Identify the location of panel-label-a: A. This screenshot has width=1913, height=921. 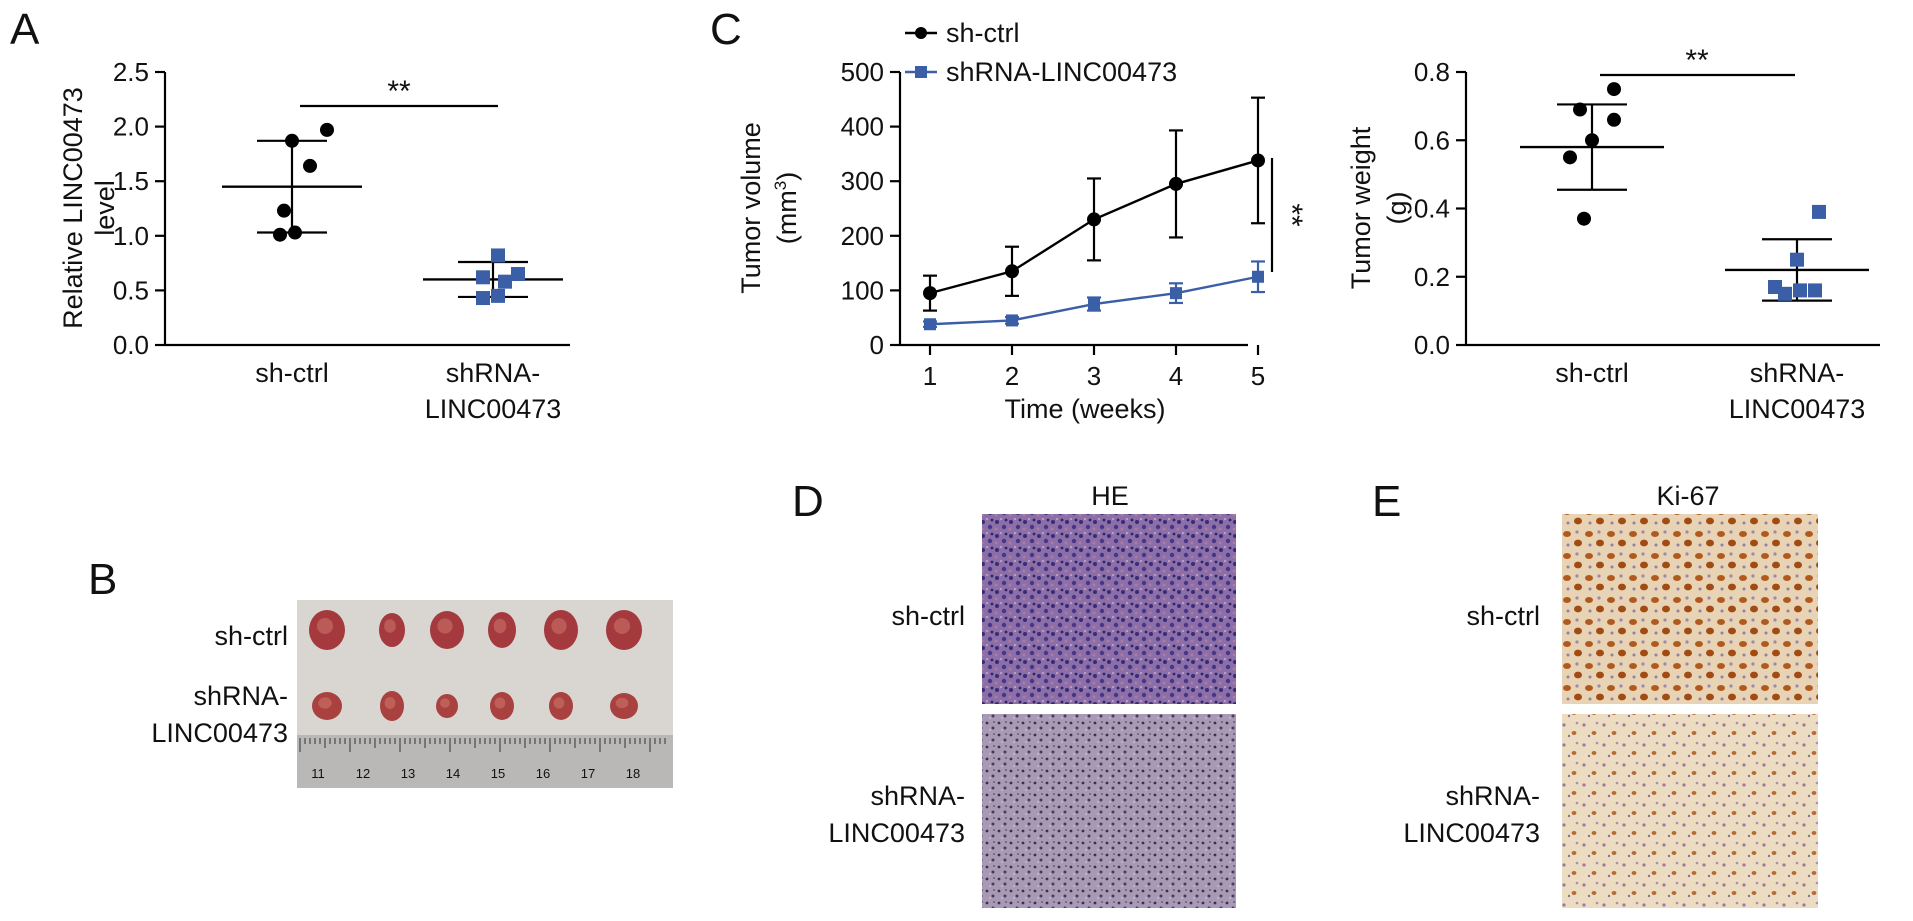
(25, 29).